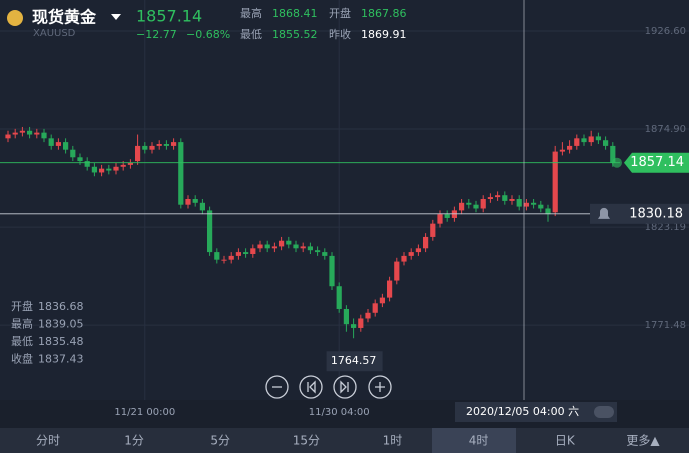  I want to click on dropdown-arrow, so click(116, 17).